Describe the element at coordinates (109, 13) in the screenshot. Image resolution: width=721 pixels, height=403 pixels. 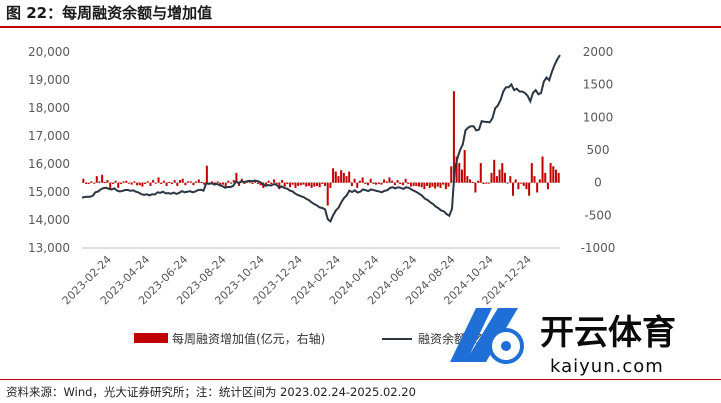
I see `chart-title: 图 22：每周融资余额与增加值` at that location.